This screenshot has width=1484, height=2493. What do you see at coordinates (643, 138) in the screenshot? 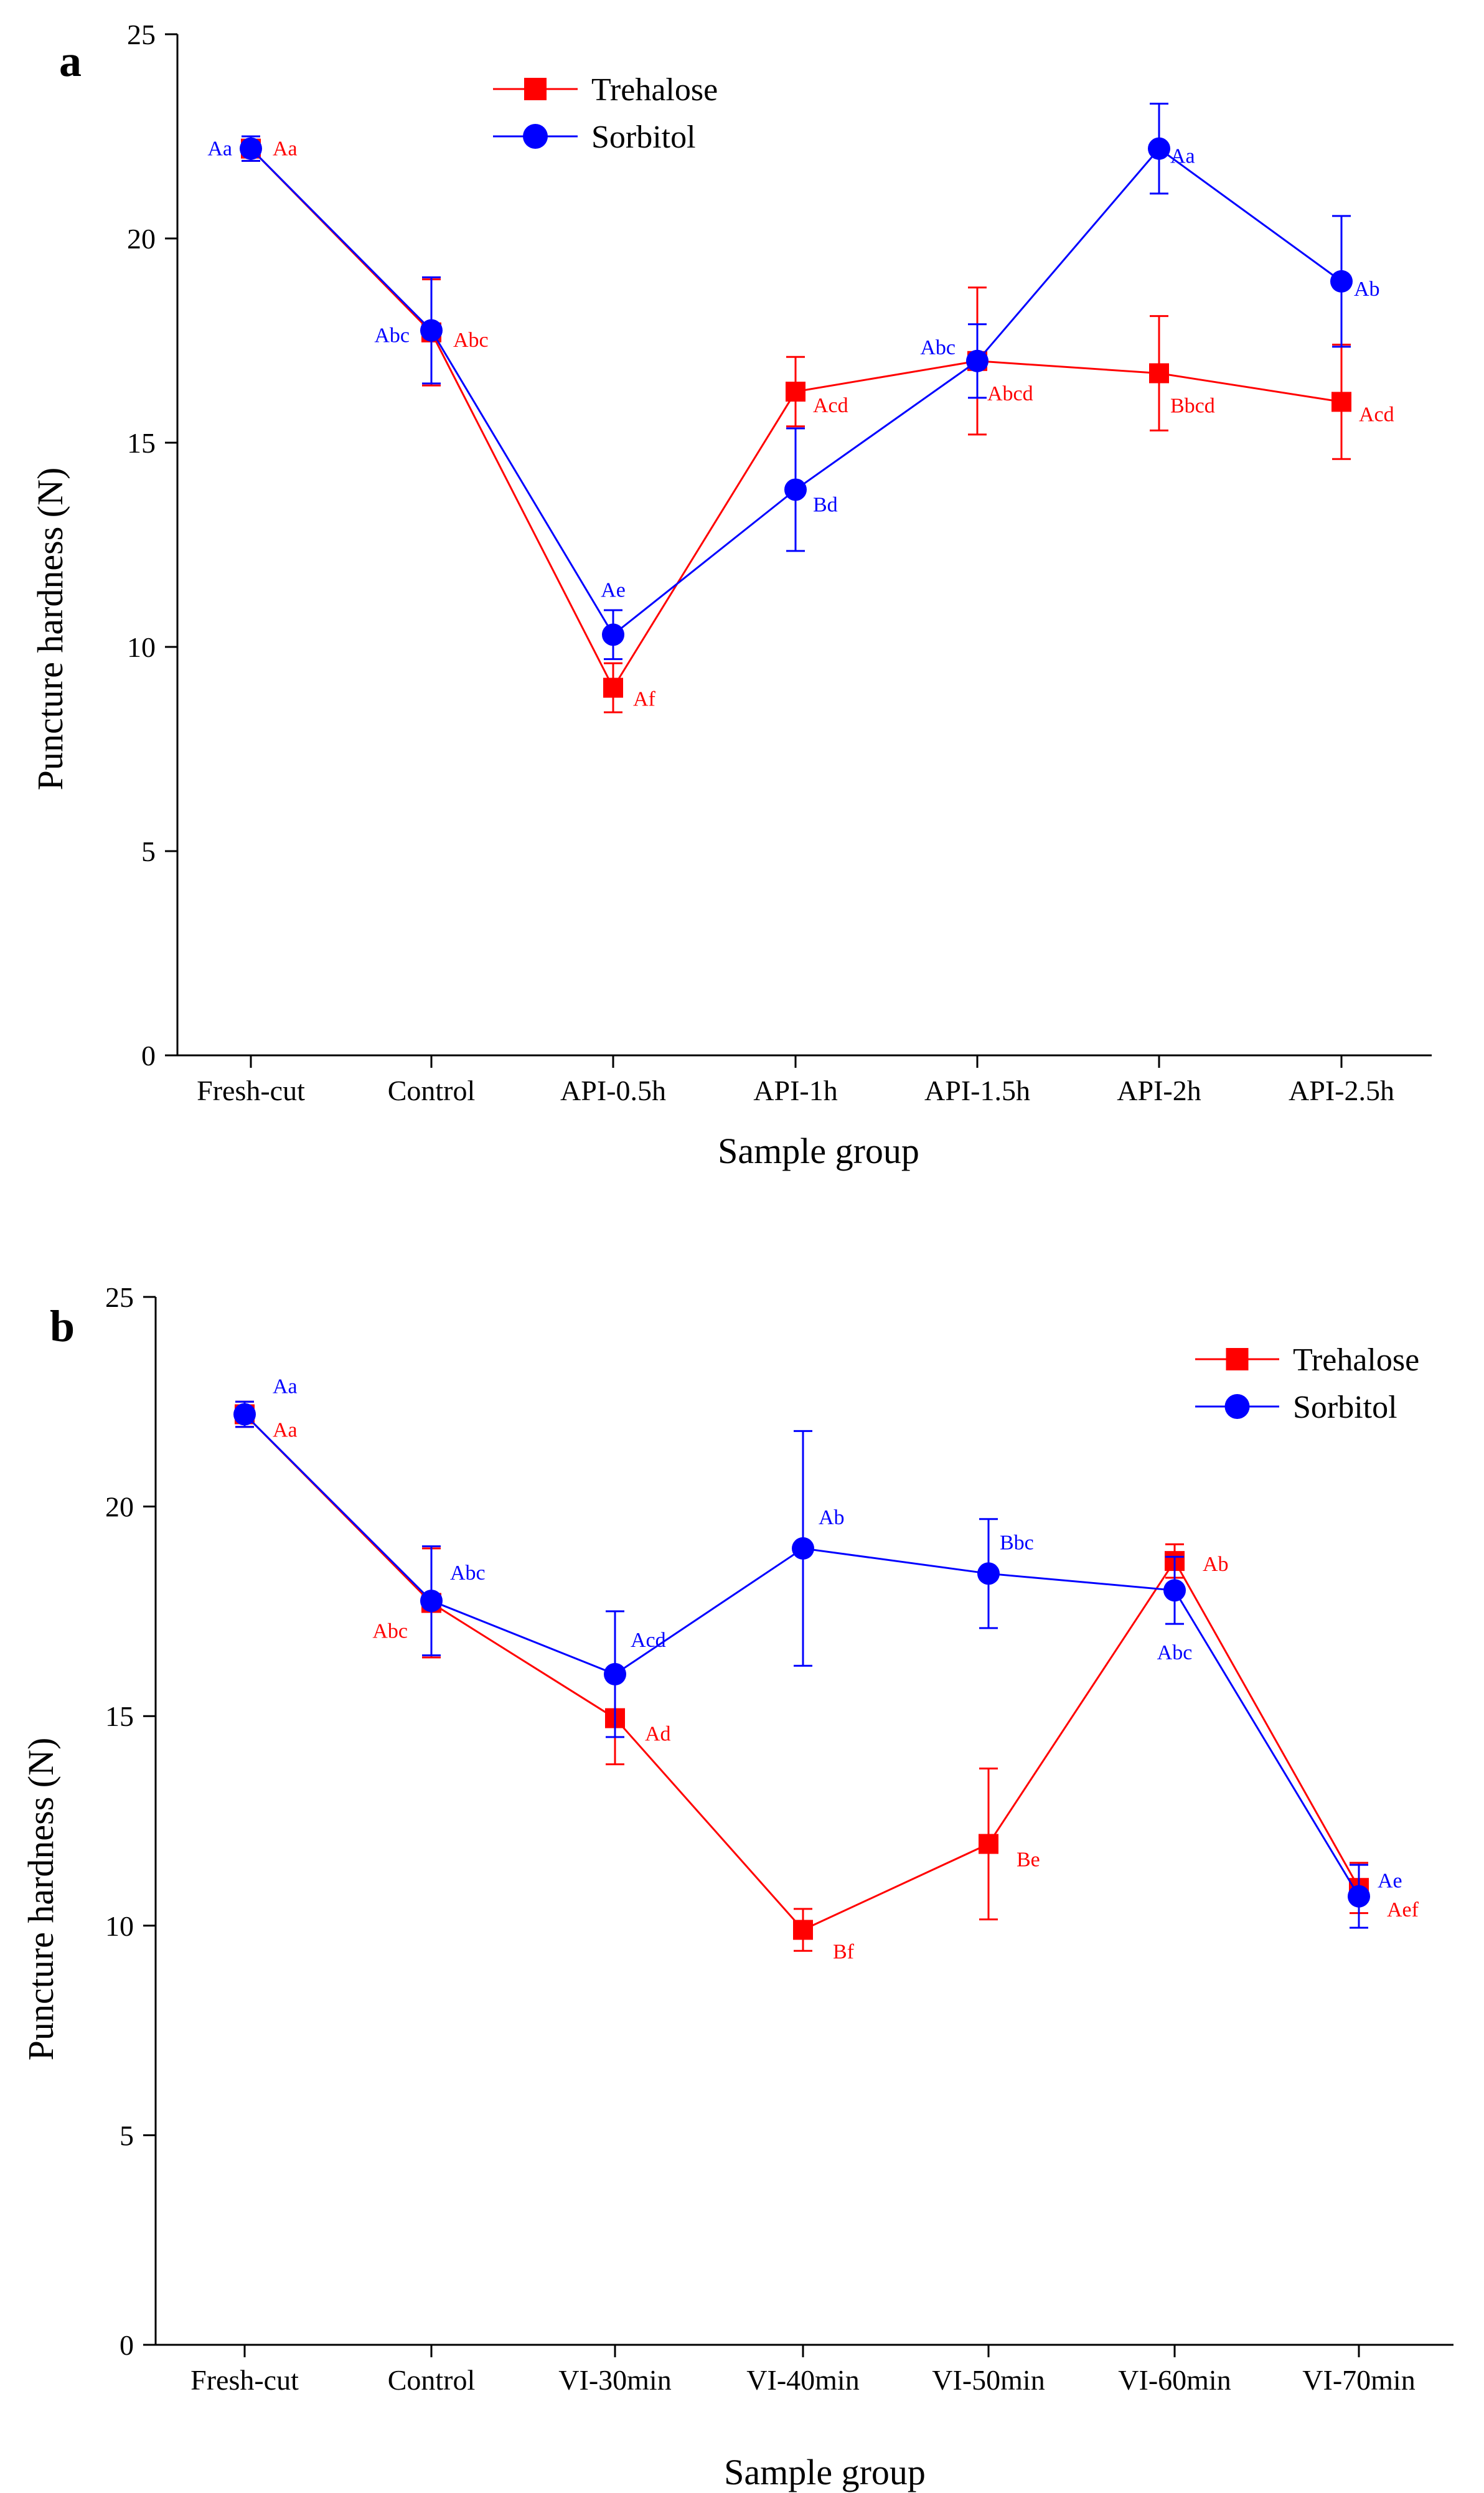
I see `legend-label-sorbitol-a: Sorbitol` at bounding box center [643, 138].